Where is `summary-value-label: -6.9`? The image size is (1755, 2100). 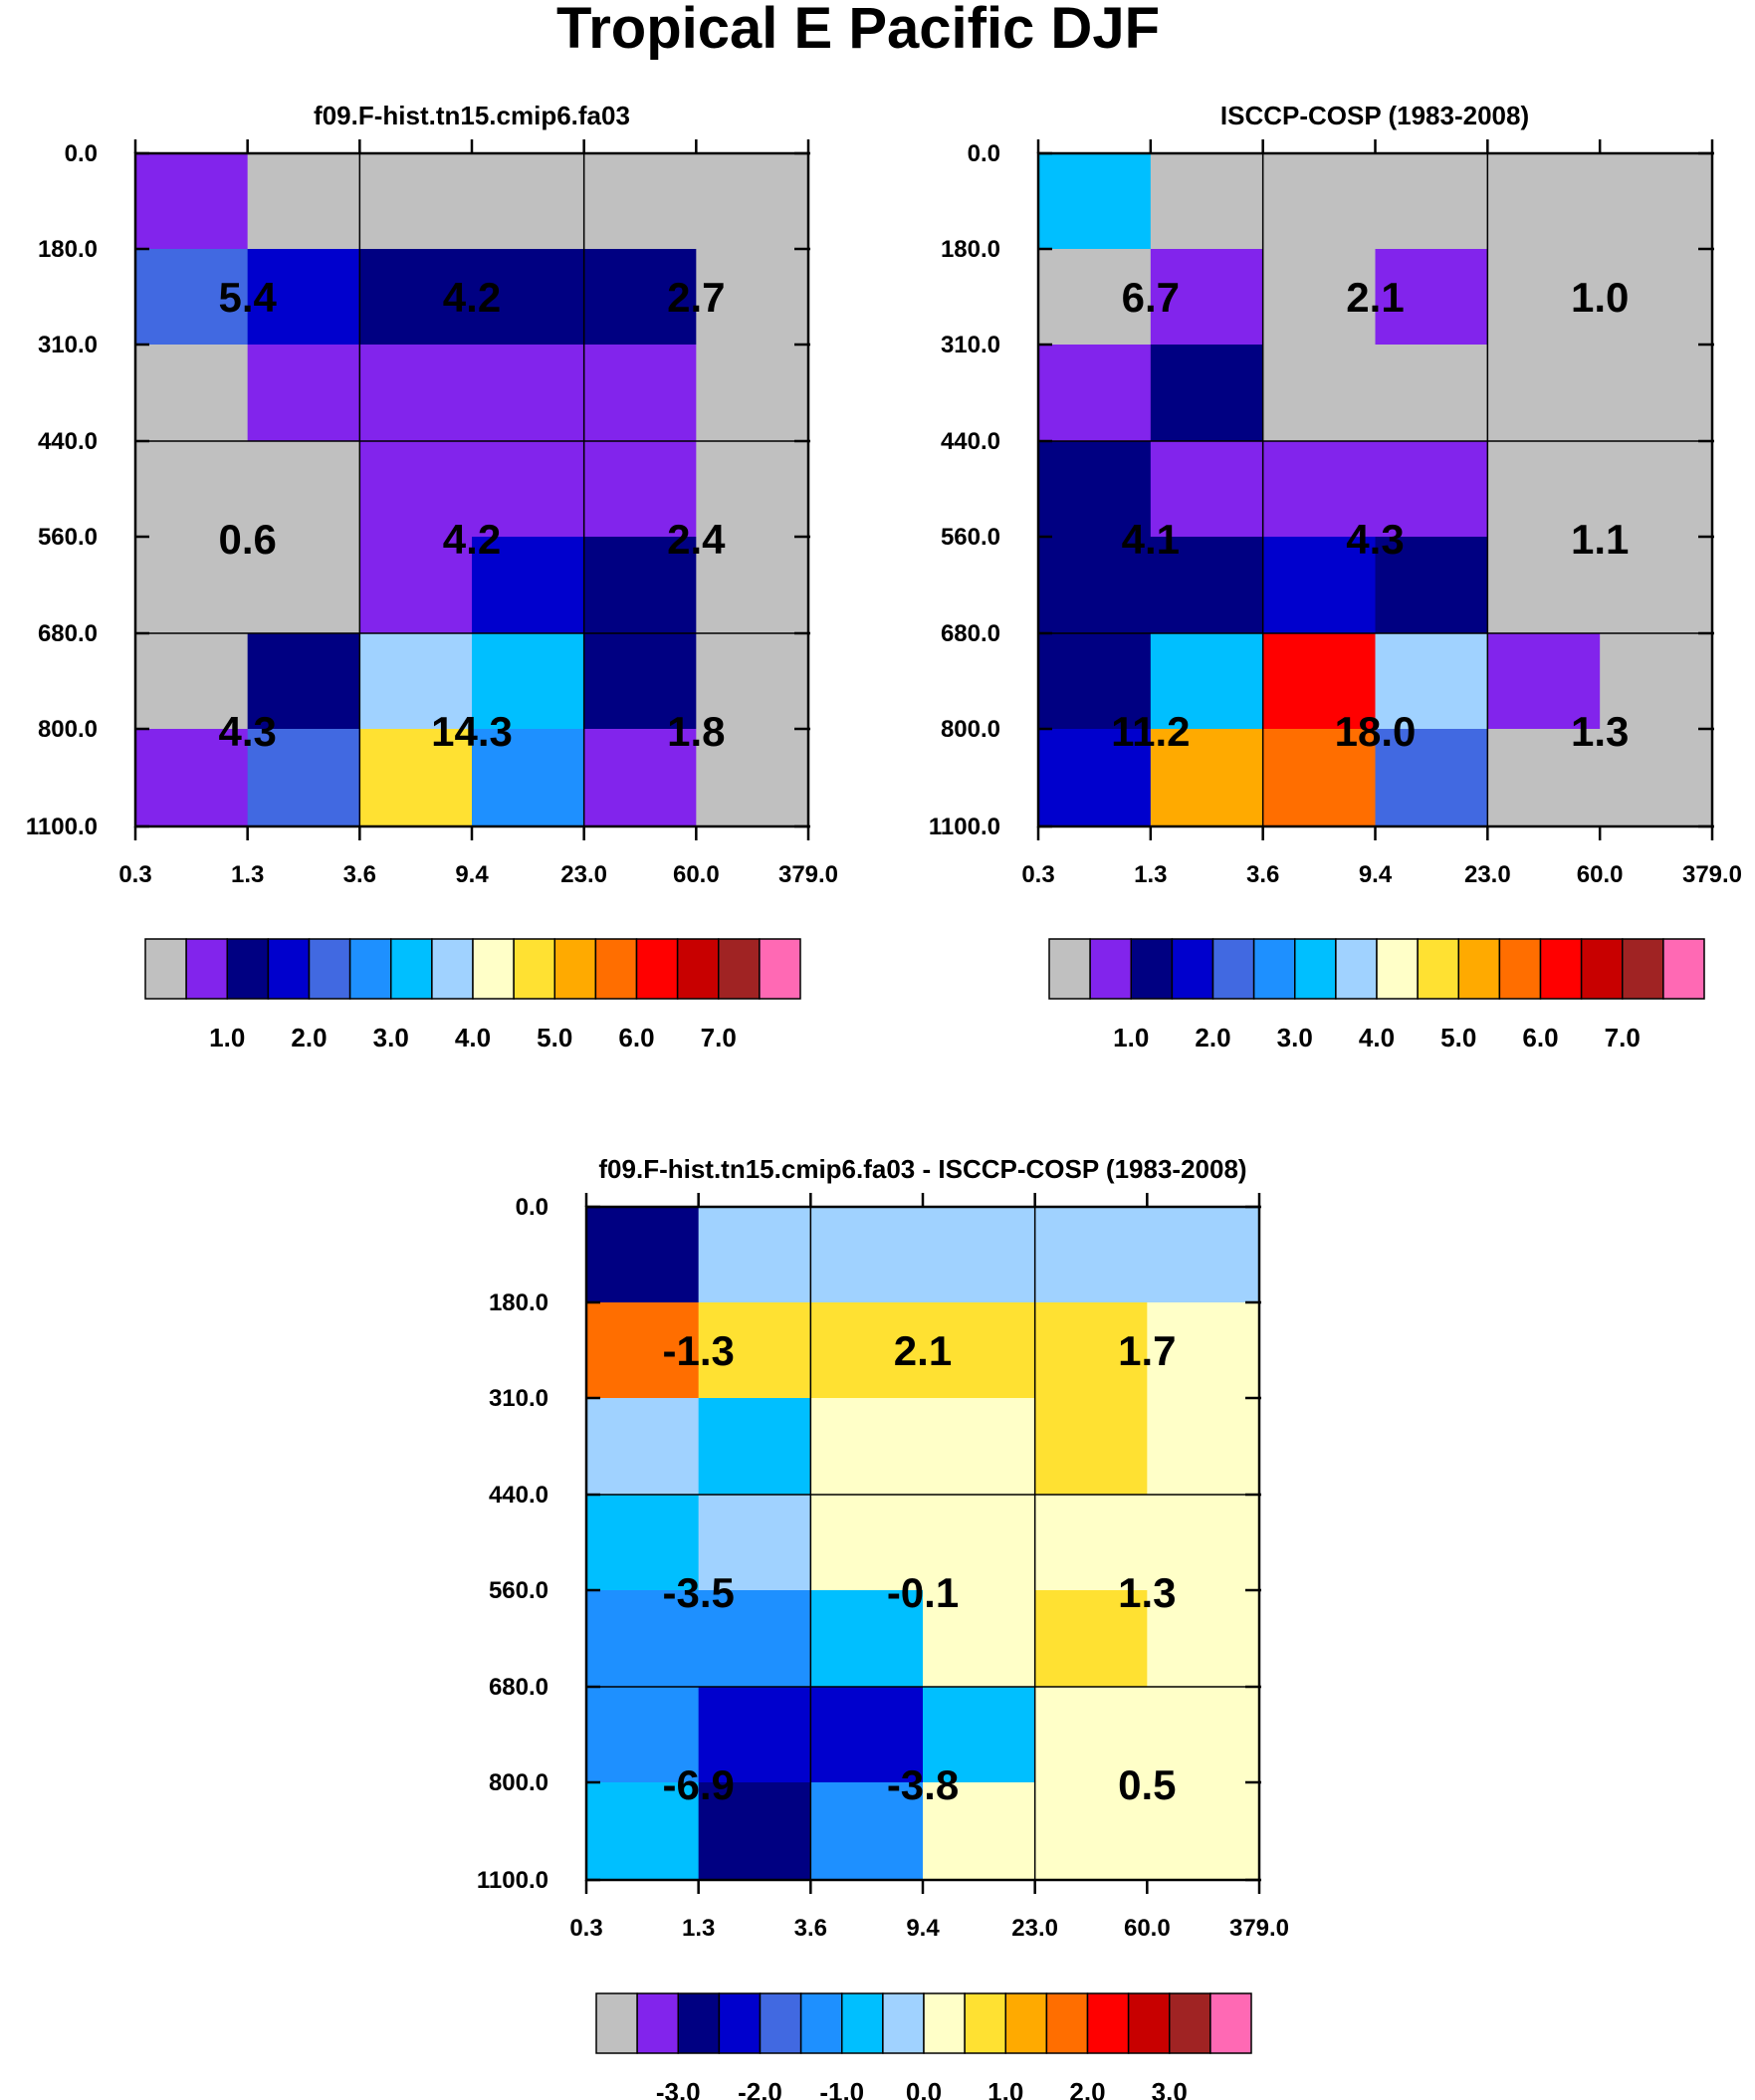 summary-value-label: -6.9 is located at coordinates (698, 1784).